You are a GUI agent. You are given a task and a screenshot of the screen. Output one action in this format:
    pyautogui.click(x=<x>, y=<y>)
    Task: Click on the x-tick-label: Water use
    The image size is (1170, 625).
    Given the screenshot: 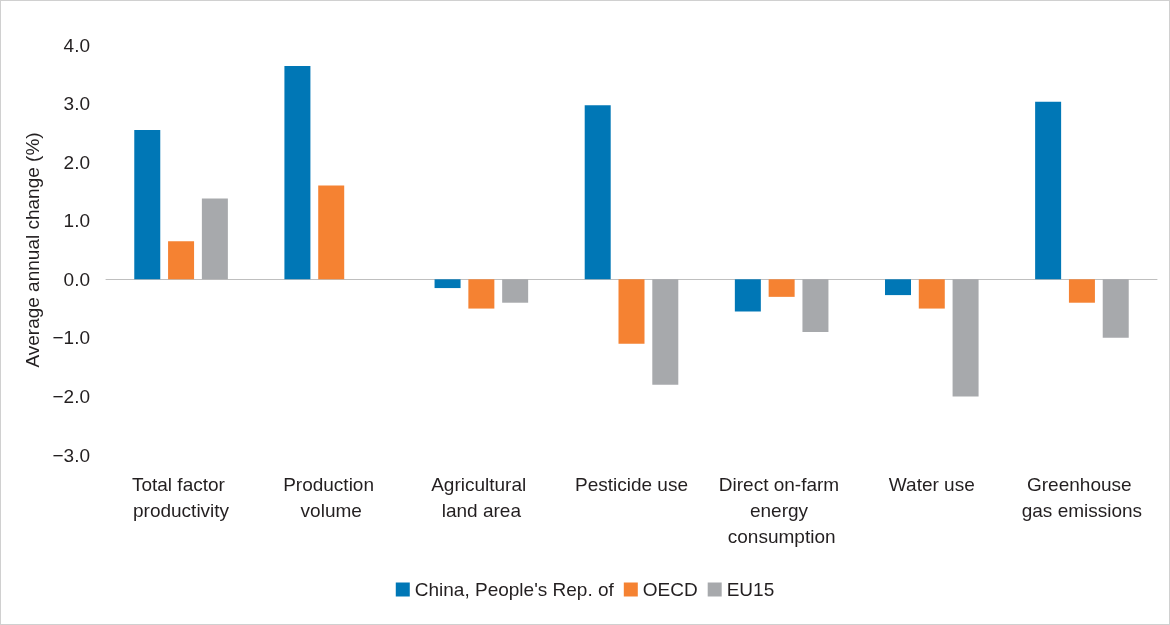 What is the action you would take?
    pyautogui.click(x=931, y=484)
    